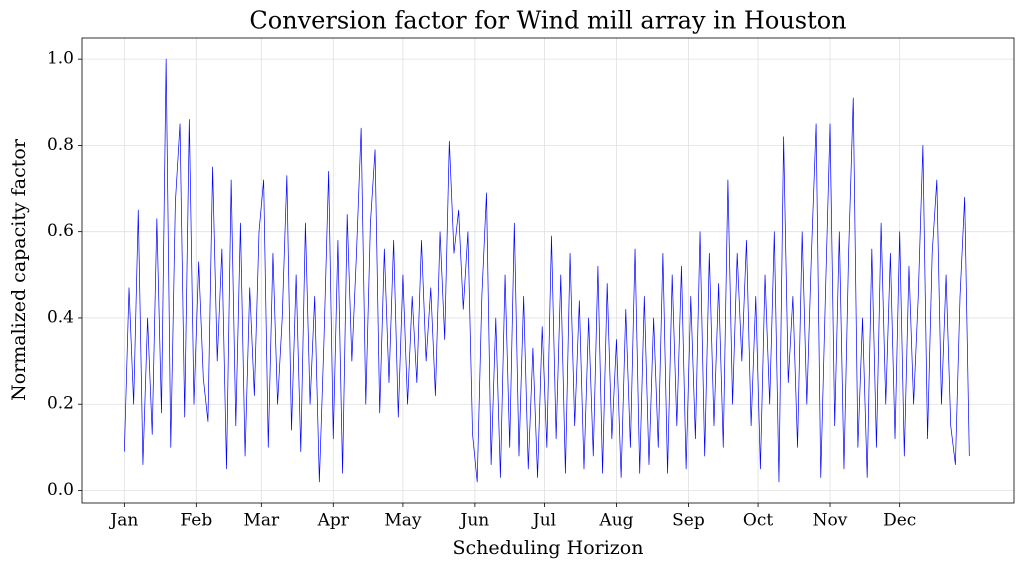  Describe the element at coordinates (196, 521) in the screenshot. I see `x-tick-label: Feb` at that location.